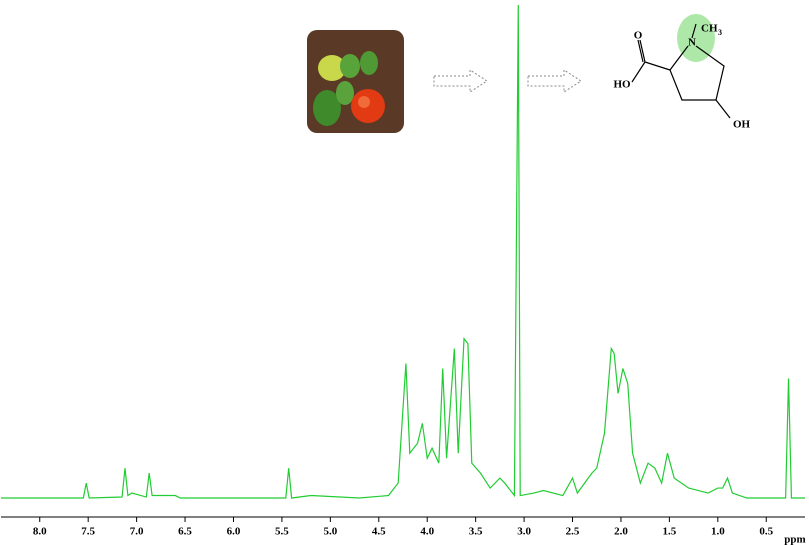 The width and height of the screenshot is (809, 545). I want to click on x-tick-label: 2.5, so click(573, 532).